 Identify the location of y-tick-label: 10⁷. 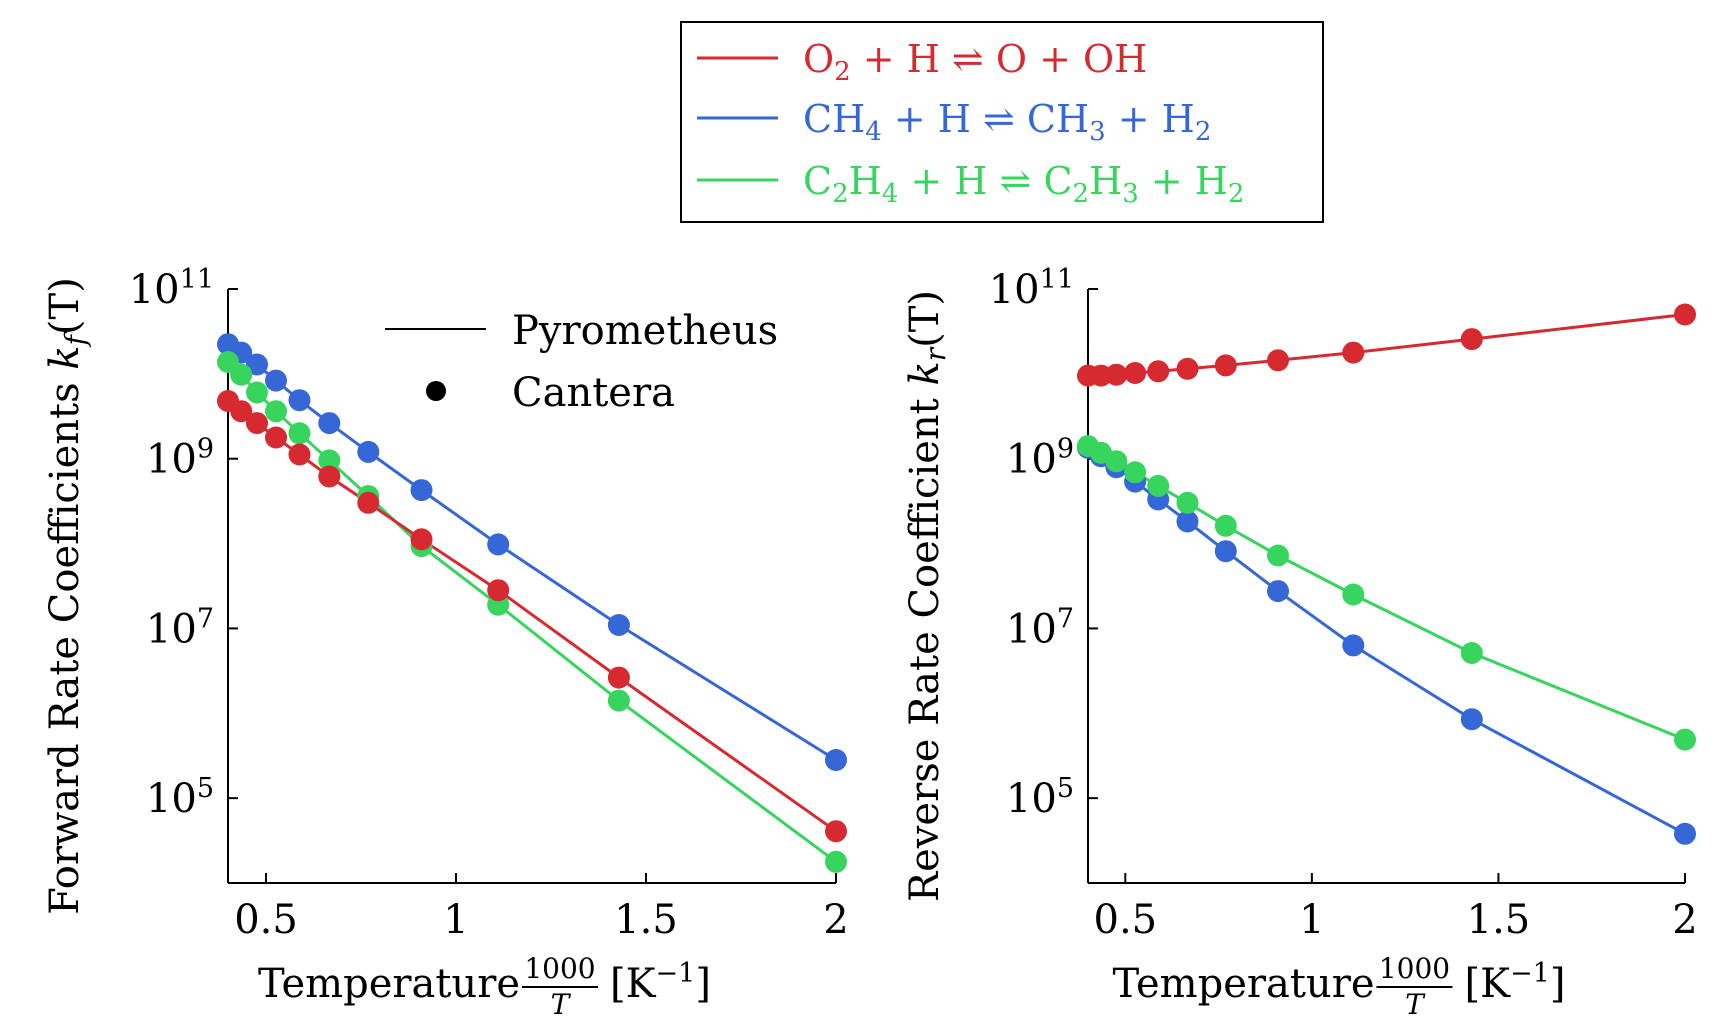
(1040, 628).